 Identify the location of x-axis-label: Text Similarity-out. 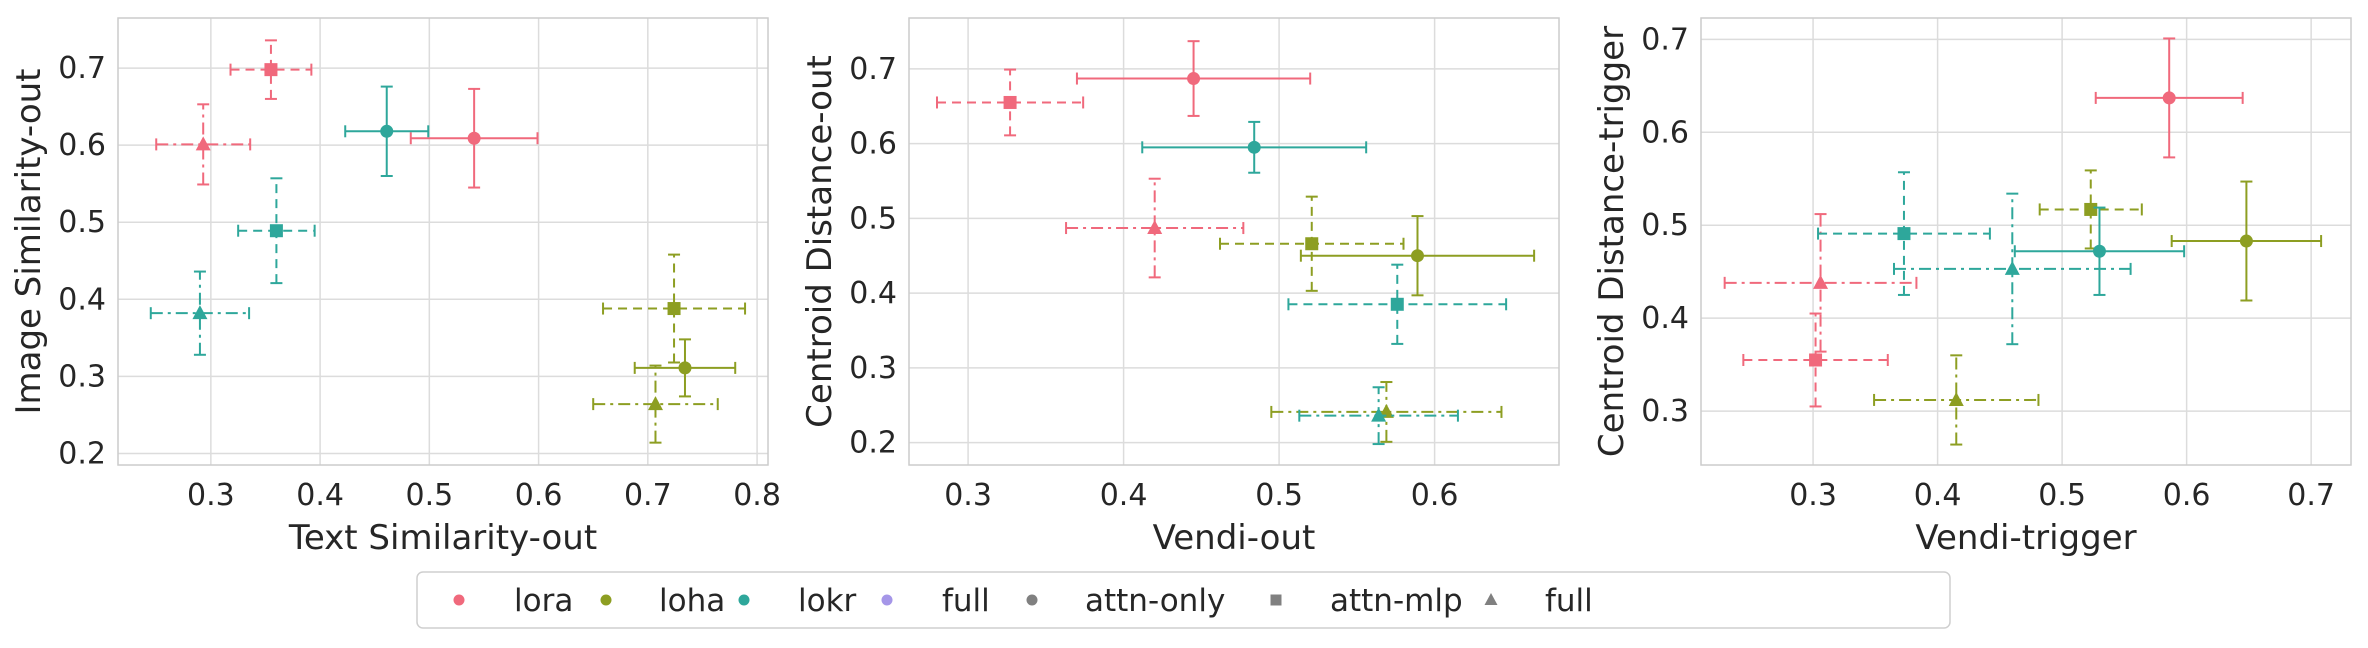
(442, 538).